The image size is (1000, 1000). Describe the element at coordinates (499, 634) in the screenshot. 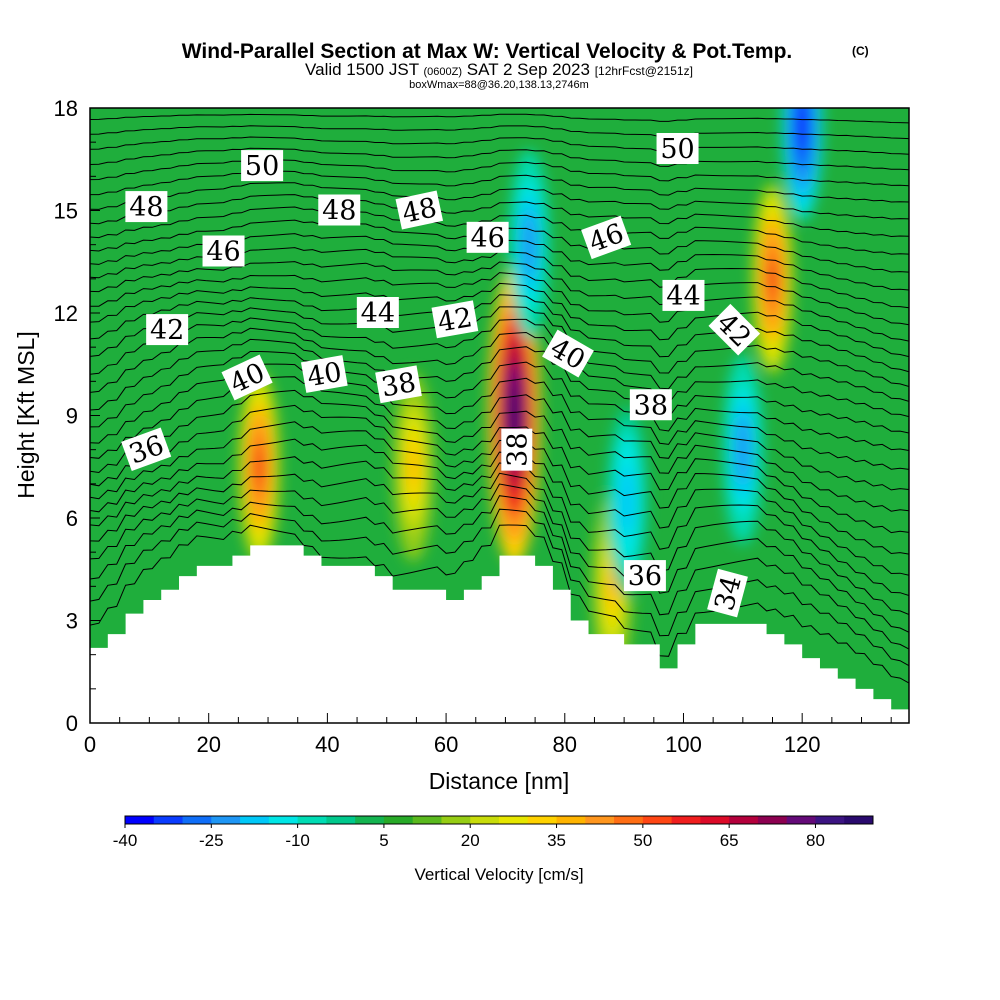

I see `terrain-mask` at that location.